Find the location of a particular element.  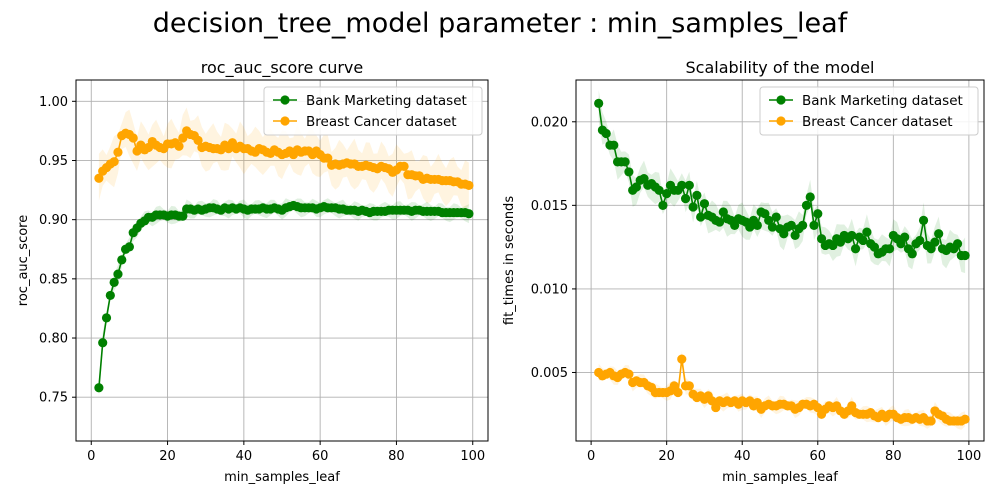

axes-title: Scalability of the model is located at coordinates (780, 67).